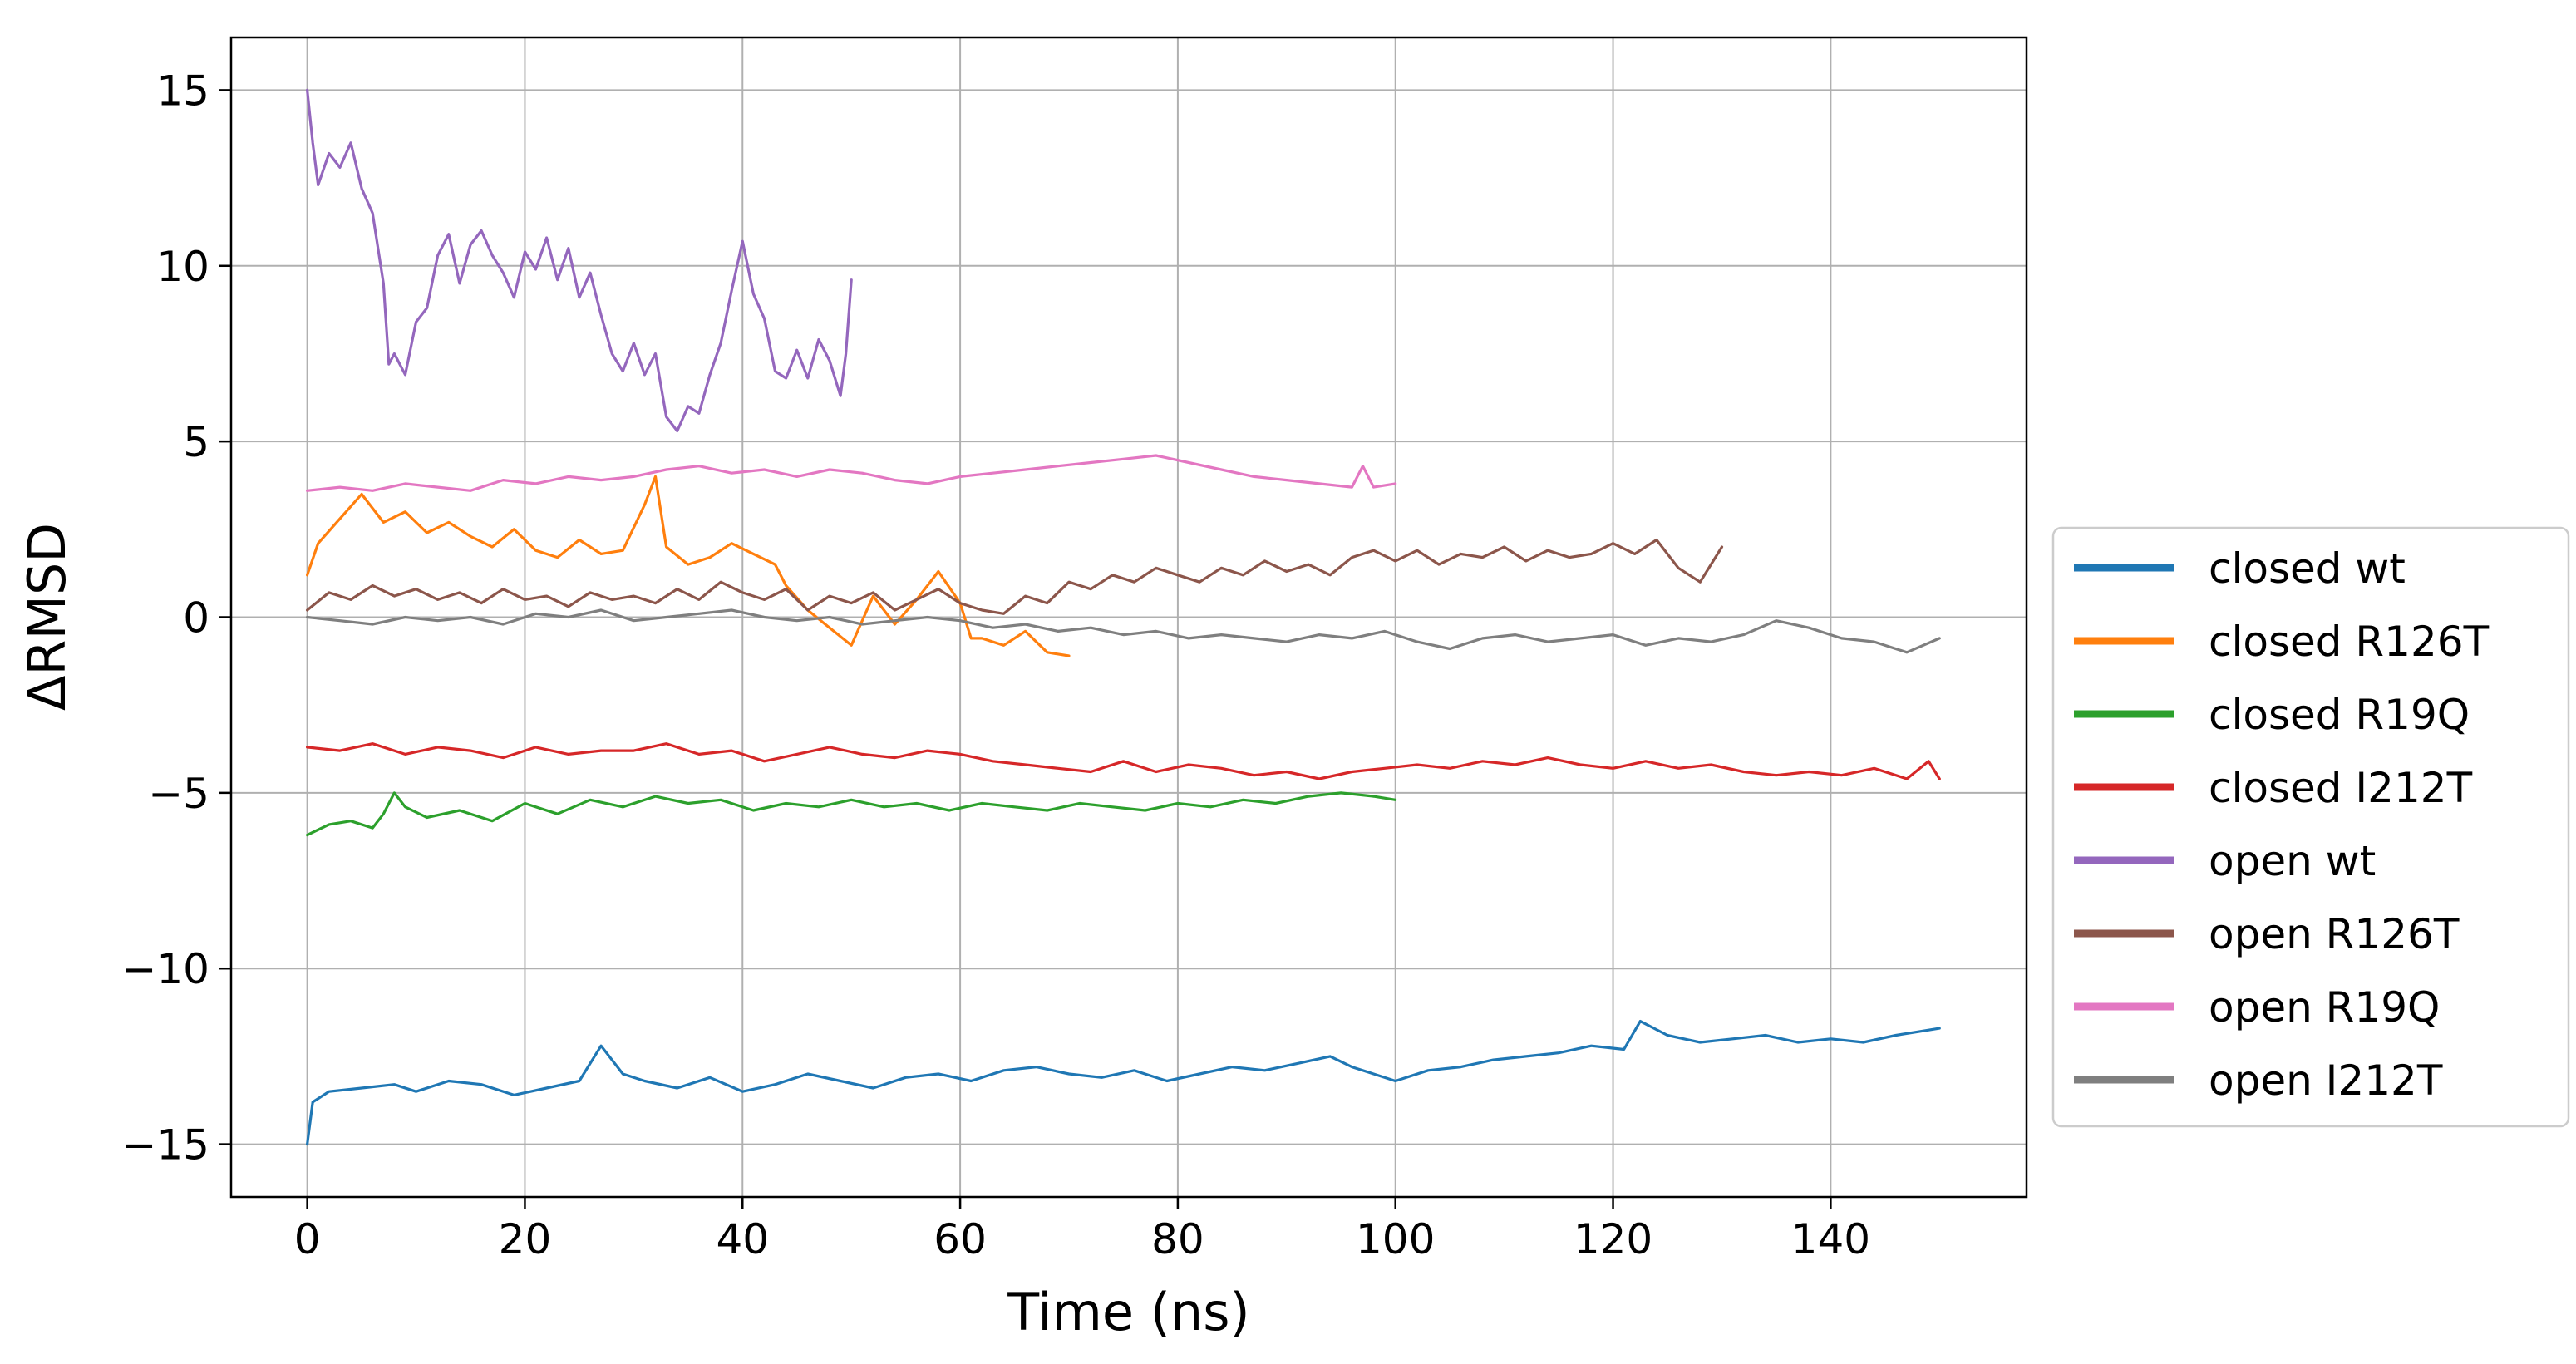 The image size is (2576, 1364). What do you see at coordinates (165, 969) in the screenshot?
I see `y-tick-label: −10` at bounding box center [165, 969].